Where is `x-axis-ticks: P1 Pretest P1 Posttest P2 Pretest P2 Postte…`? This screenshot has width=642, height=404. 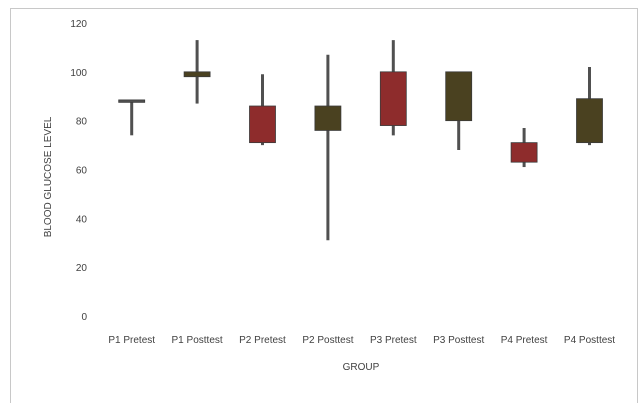 x-axis-ticks: P1 Pretest P1 Posttest P2 Pretest P2 Postte… is located at coordinates (361, 340).